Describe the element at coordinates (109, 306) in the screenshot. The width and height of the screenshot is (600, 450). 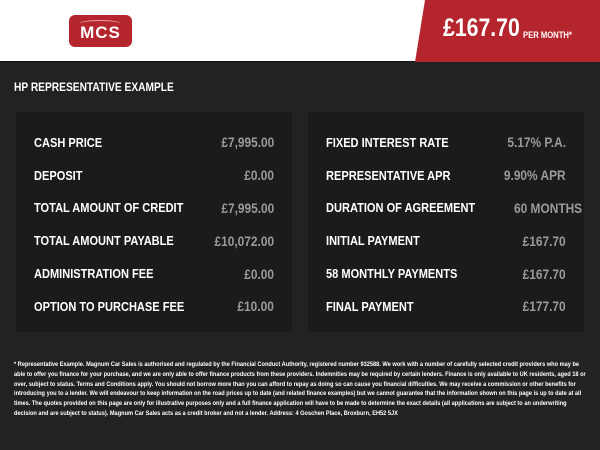
I see `row-label: OPTION TO PURCHASE FEE` at that location.